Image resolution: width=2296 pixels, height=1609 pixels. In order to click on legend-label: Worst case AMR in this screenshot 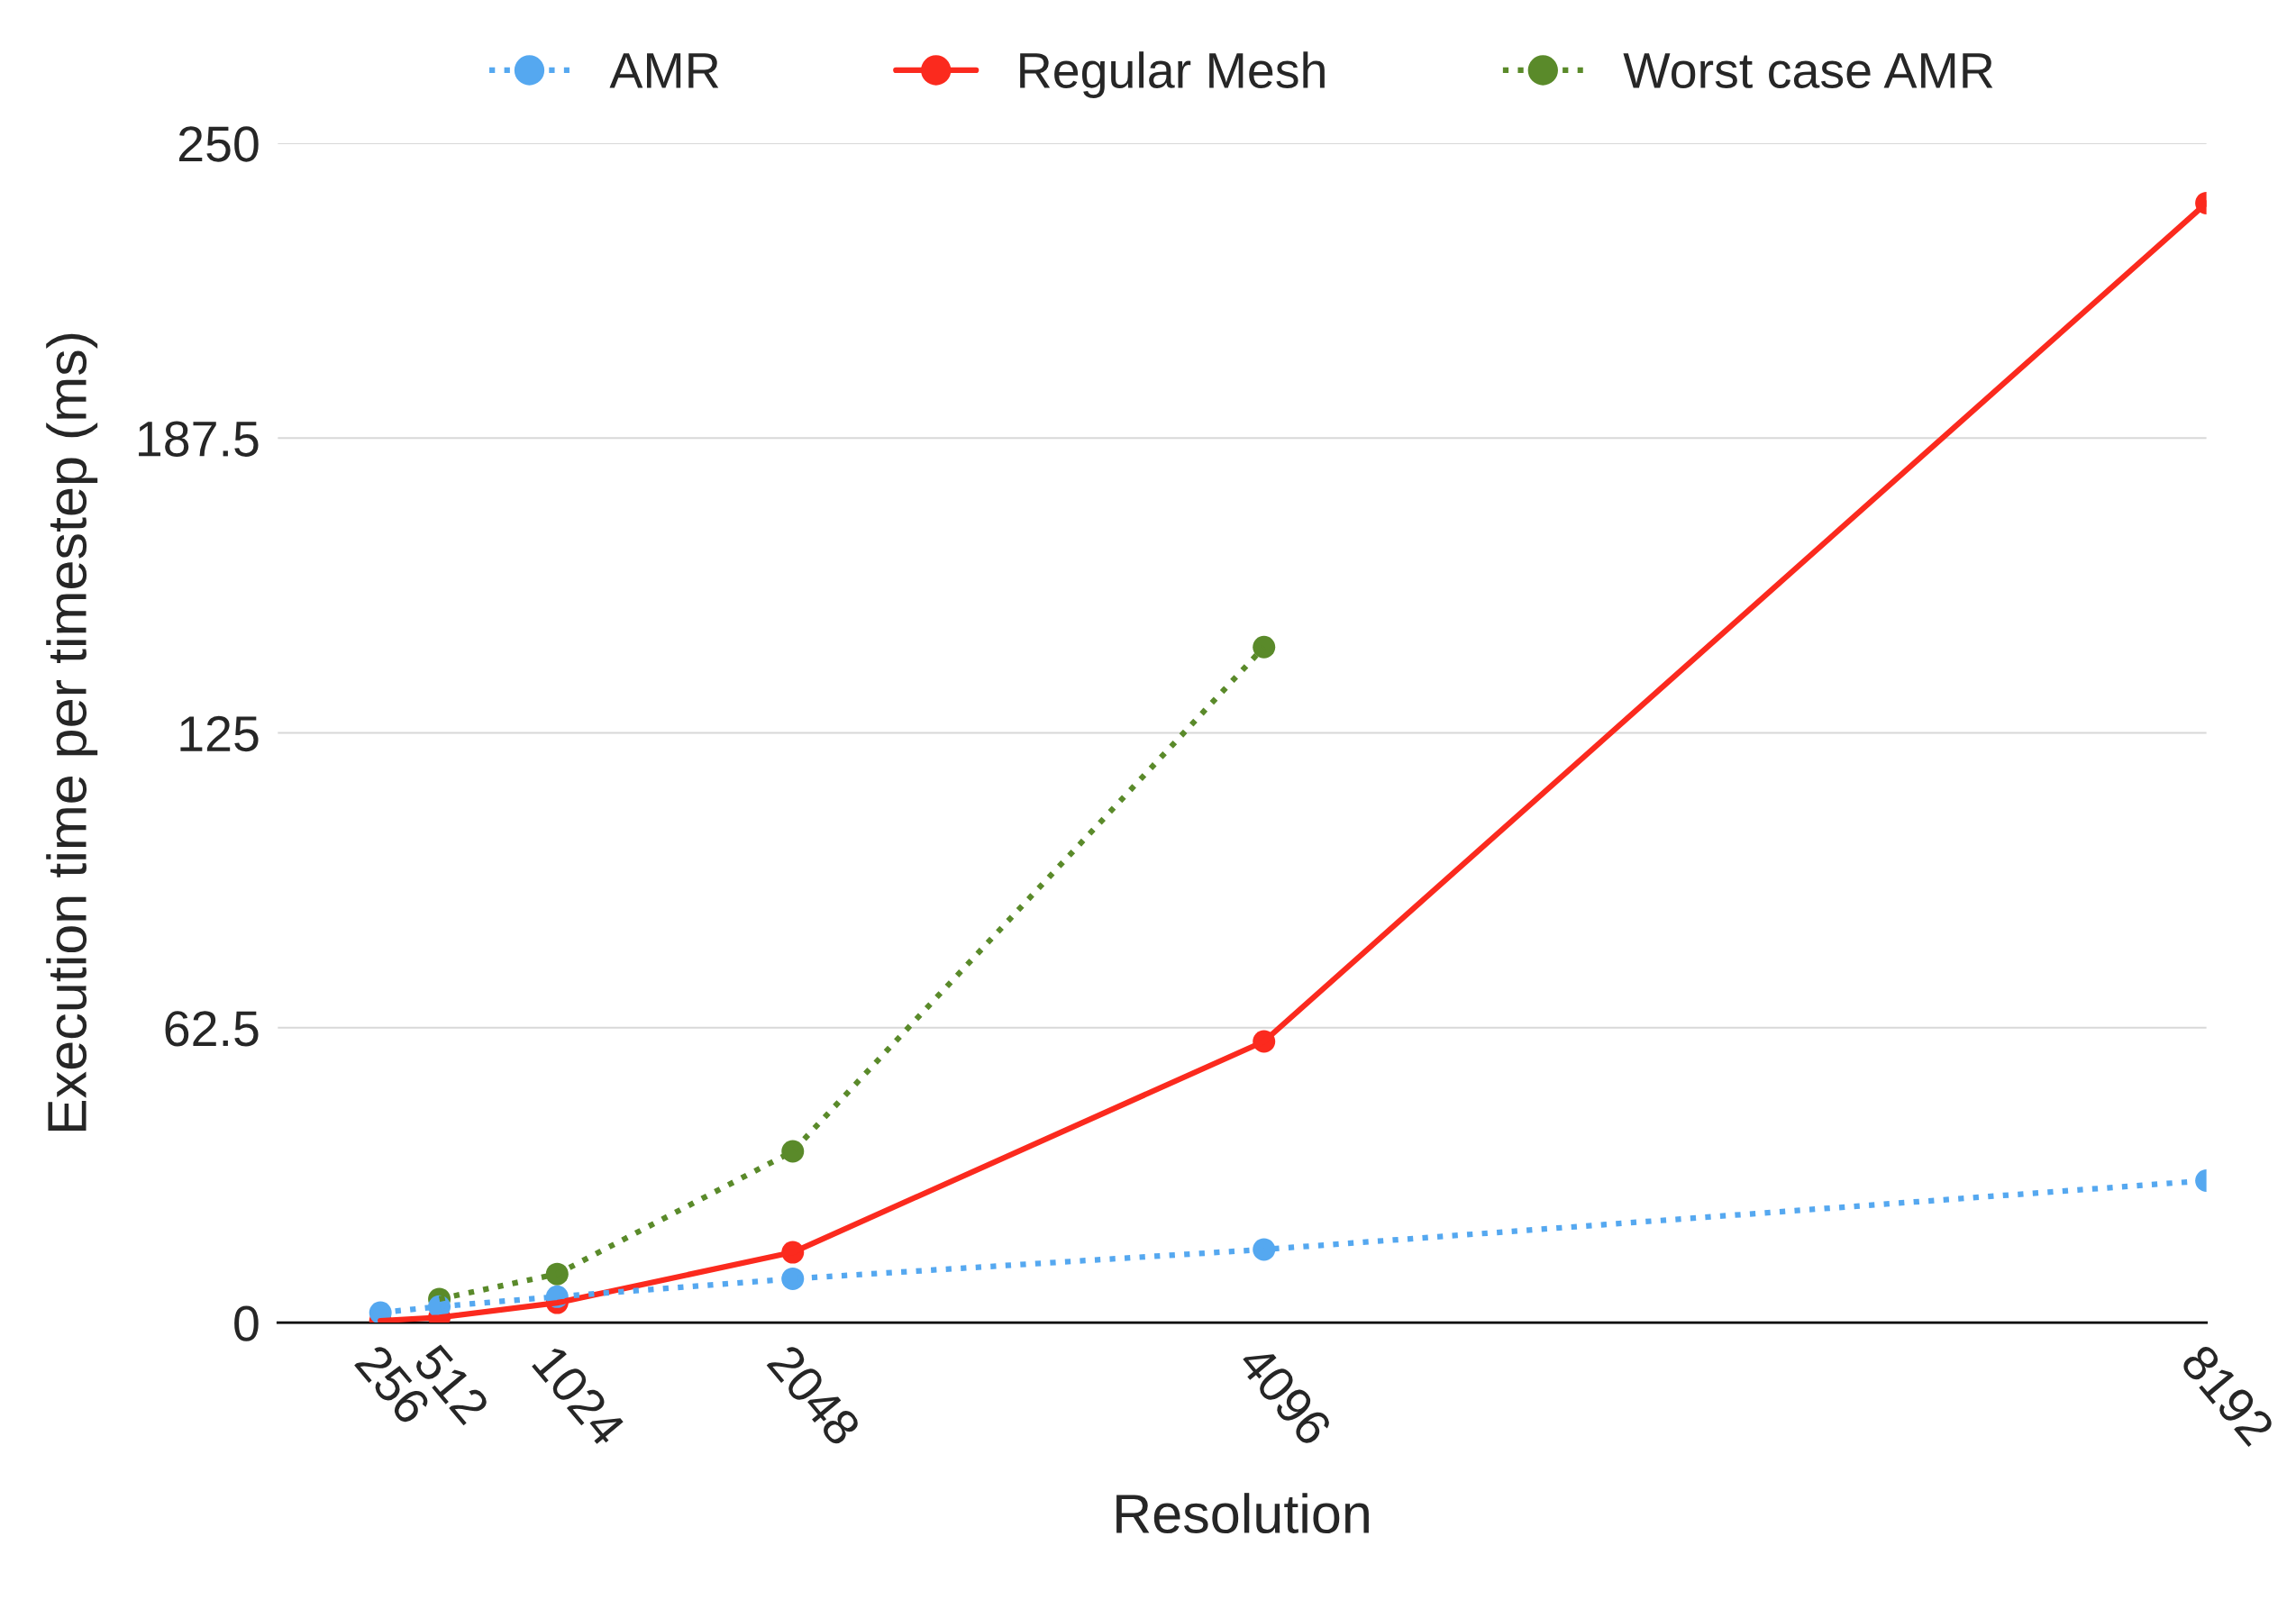, I will do `click(1808, 70)`.